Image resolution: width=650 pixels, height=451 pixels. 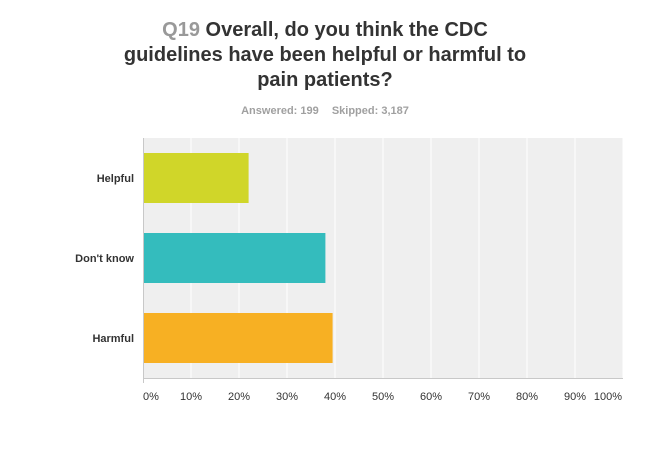 I want to click on category-label: Don't know, so click(x=104, y=259).